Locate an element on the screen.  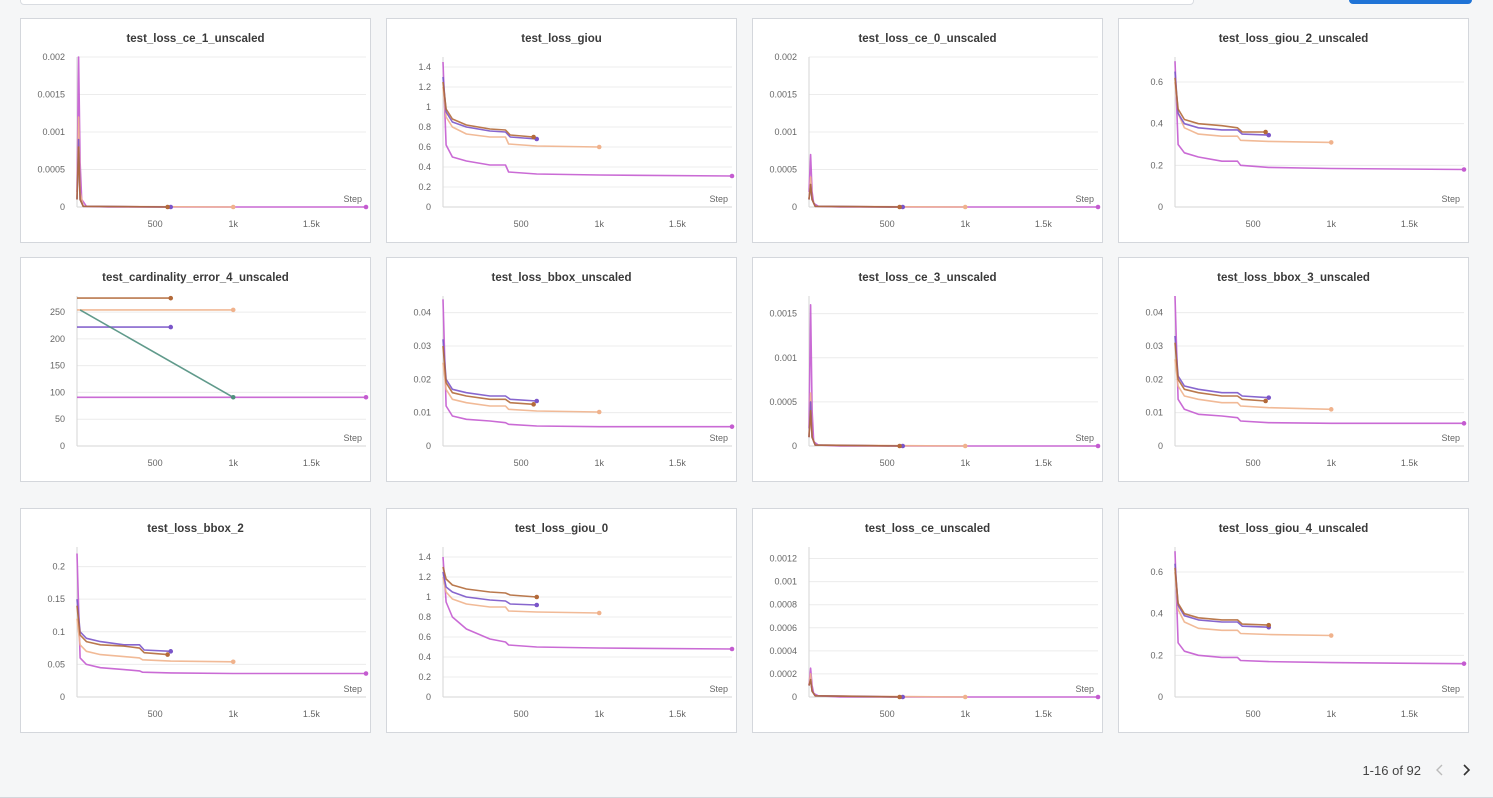
y-tick-label: 0.1 is located at coordinates (58, 632).